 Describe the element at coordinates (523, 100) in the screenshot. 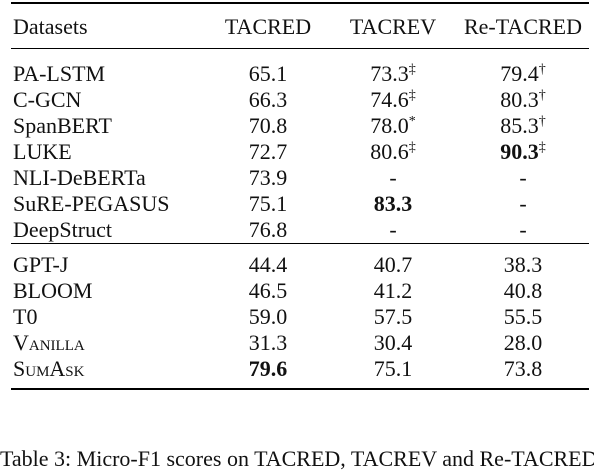

I see `score-cell-re-tacred: 80.3†` at that location.